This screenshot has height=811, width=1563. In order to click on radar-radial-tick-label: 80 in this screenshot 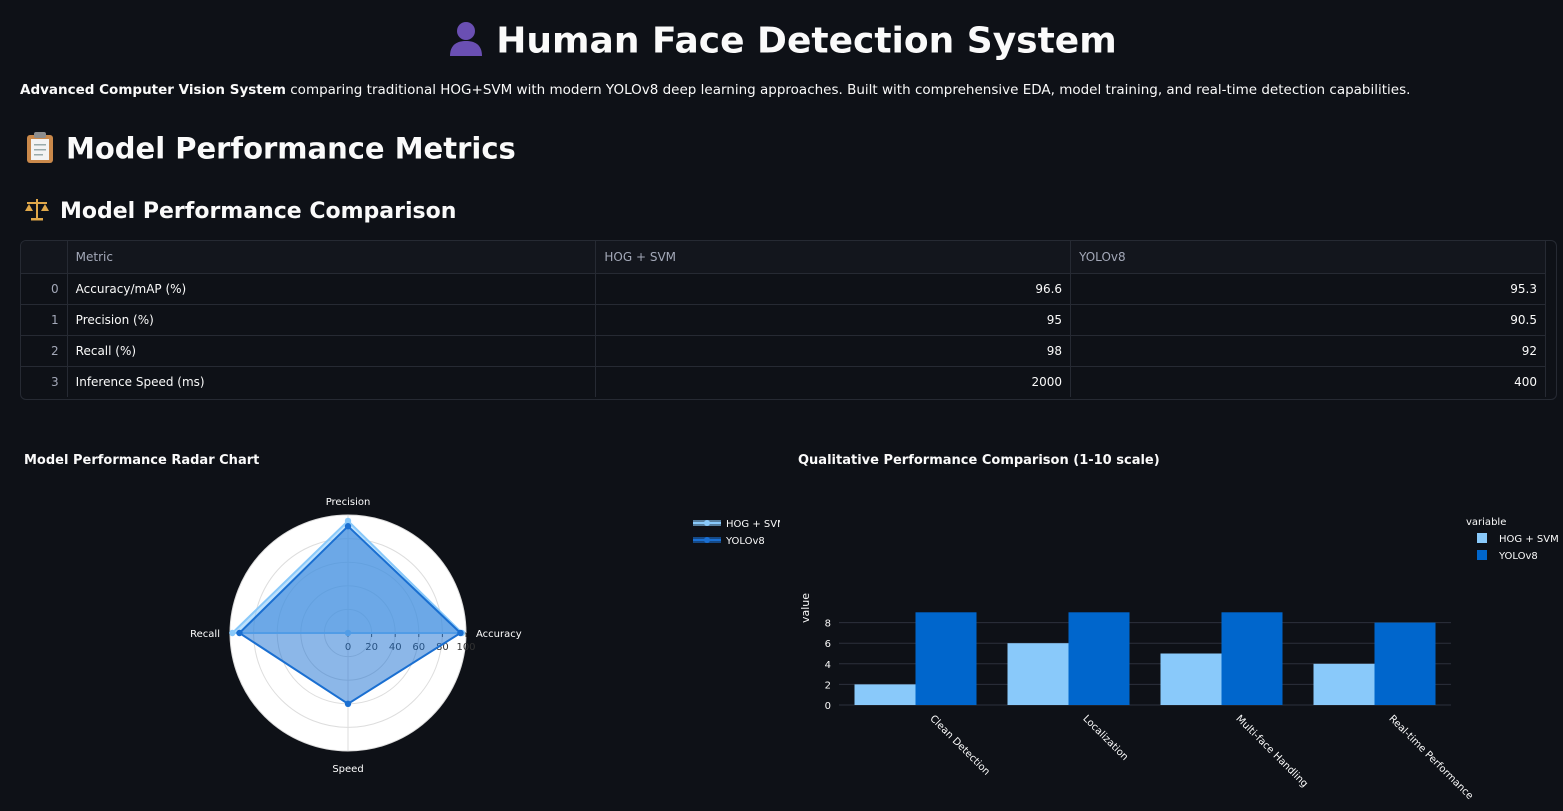, I will do `click(442, 647)`.